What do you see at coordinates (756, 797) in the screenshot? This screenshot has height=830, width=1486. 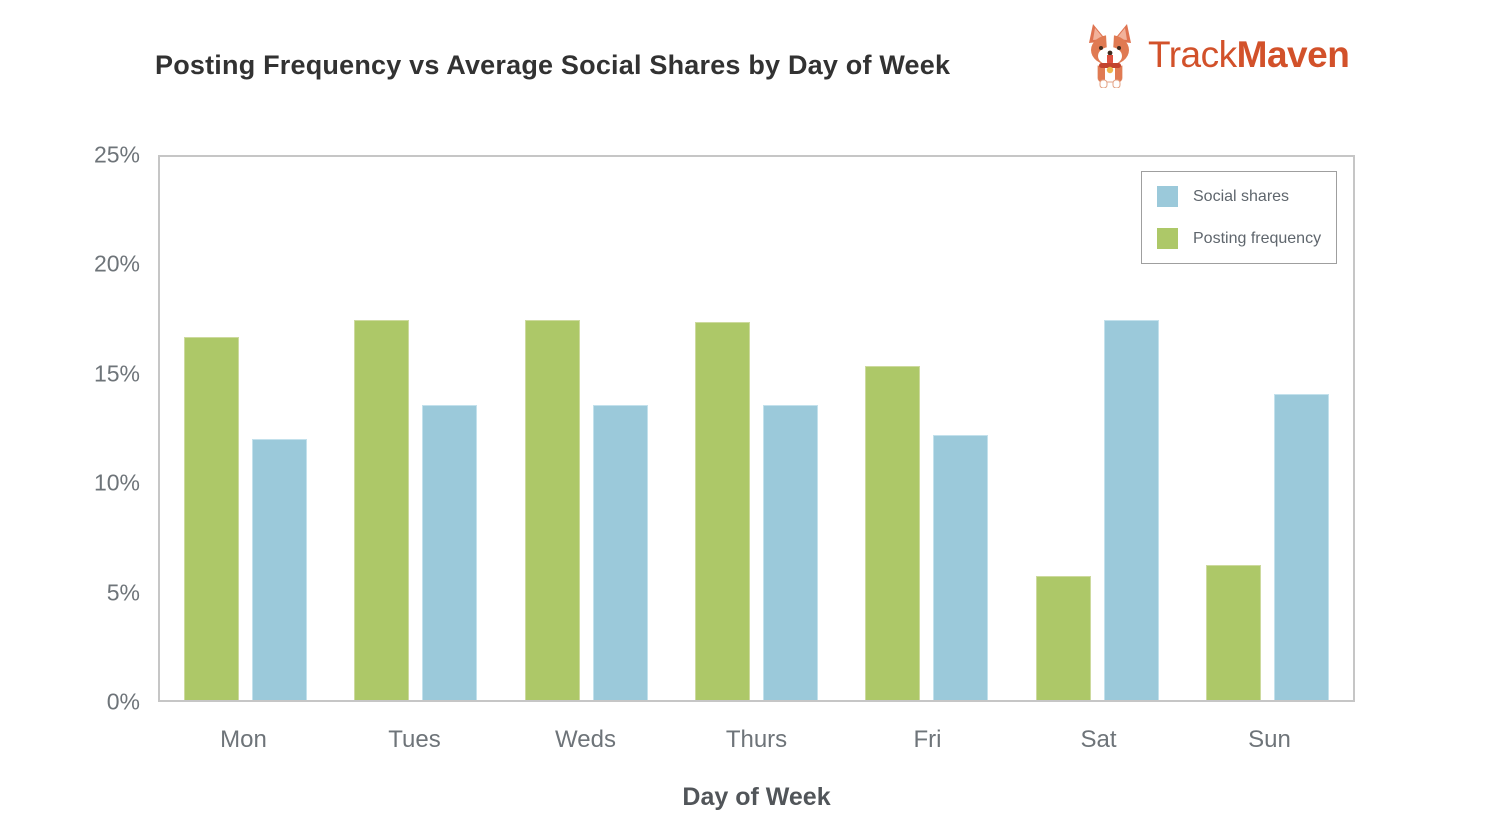 I see `x-axis-title: Day of Week` at bounding box center [756, 797].